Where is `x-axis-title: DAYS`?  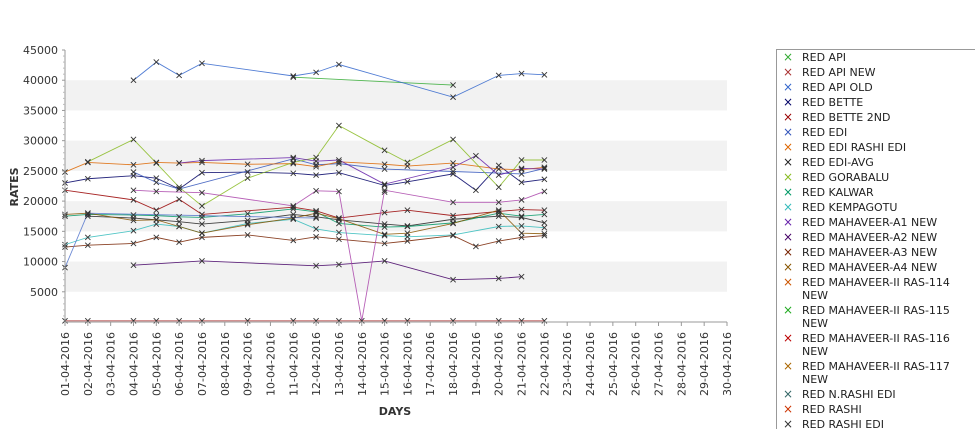 x-axis-title: DAYS is located at coordinates (395, 411).